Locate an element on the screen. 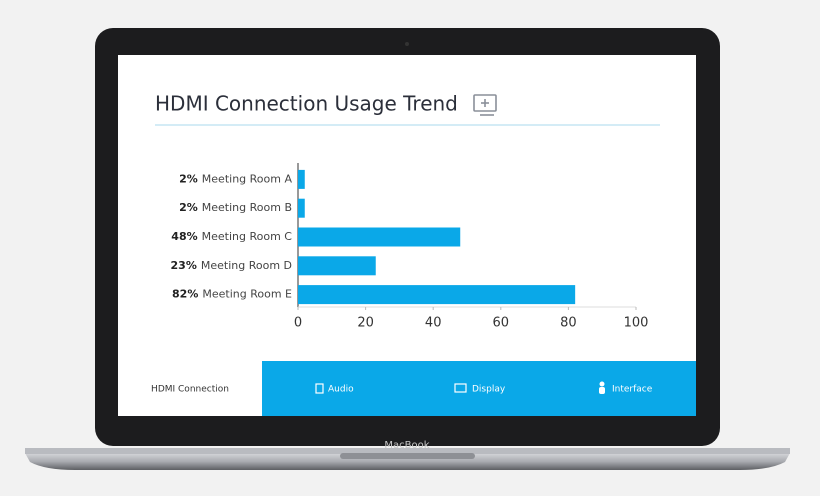  camera is located at coordinates (407, 44).